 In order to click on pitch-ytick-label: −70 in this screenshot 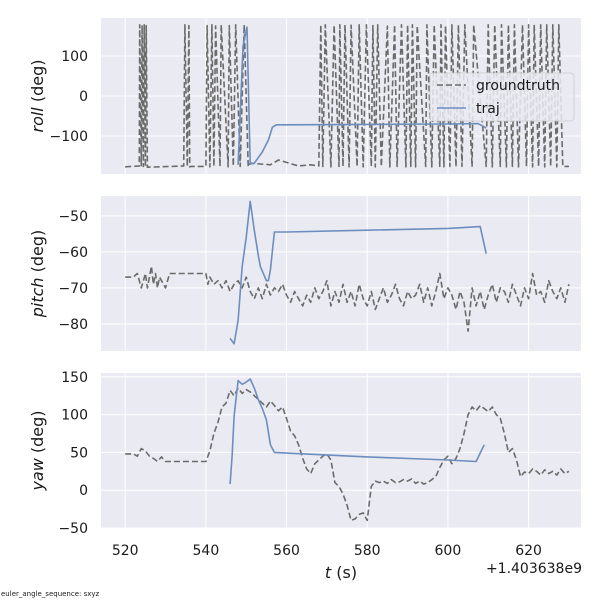, I will do `click(73, 289)`.